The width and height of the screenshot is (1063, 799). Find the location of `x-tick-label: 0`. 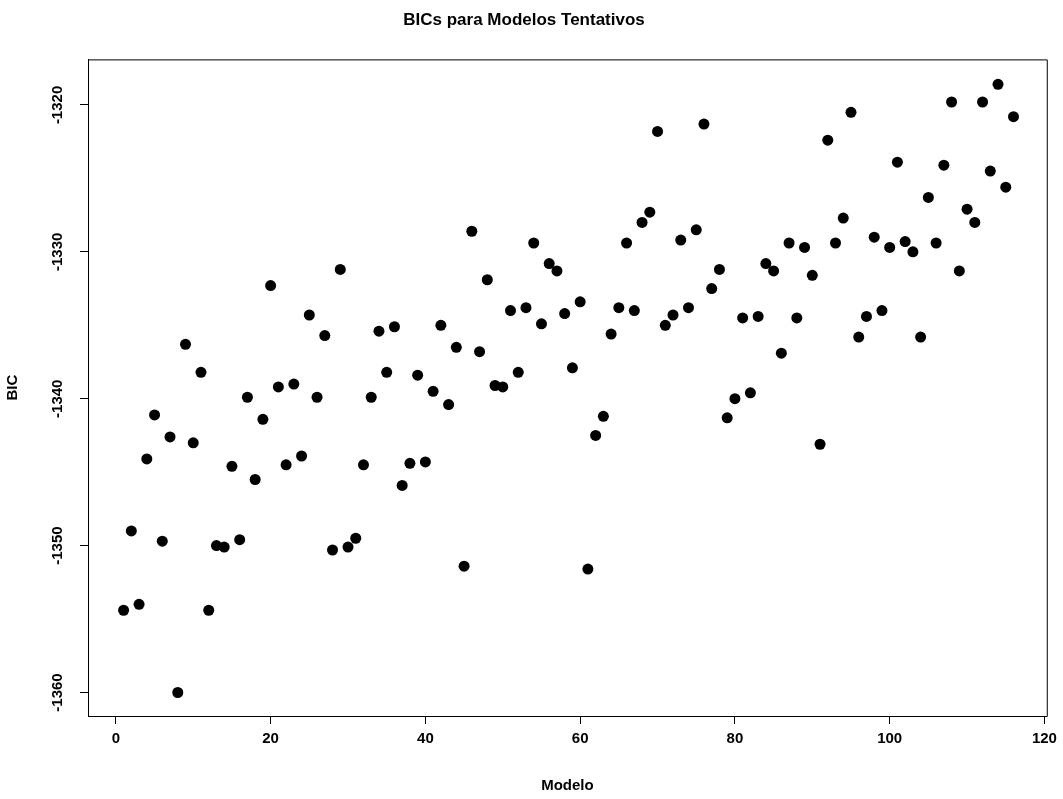

x-tick-label: 0 is located at coordinates (116, 738).